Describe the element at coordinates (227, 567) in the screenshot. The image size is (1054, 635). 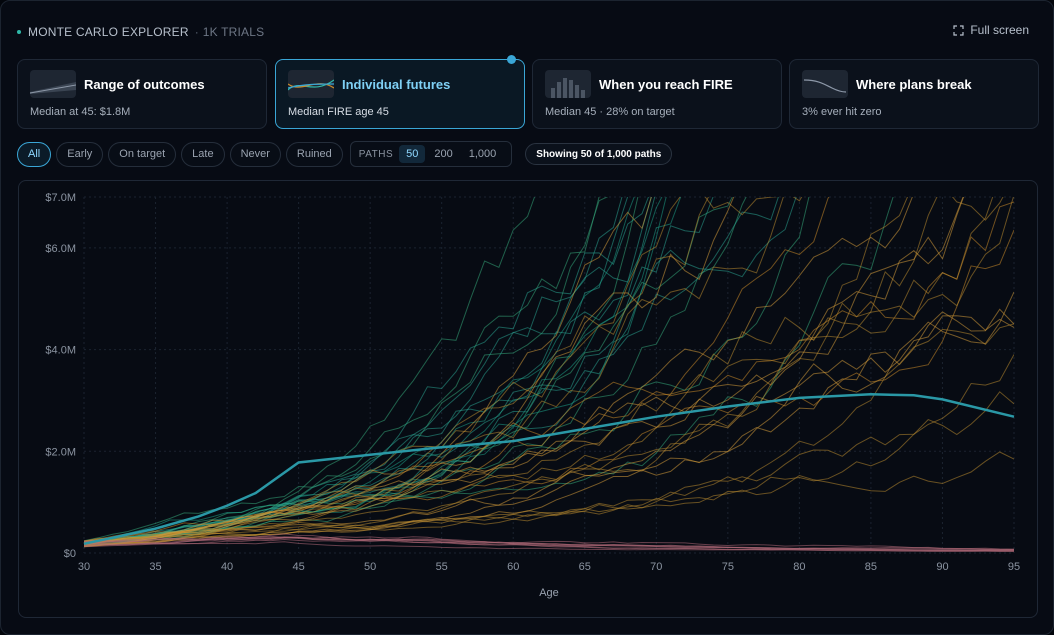
I see `x-tick-label: 40` at that location.